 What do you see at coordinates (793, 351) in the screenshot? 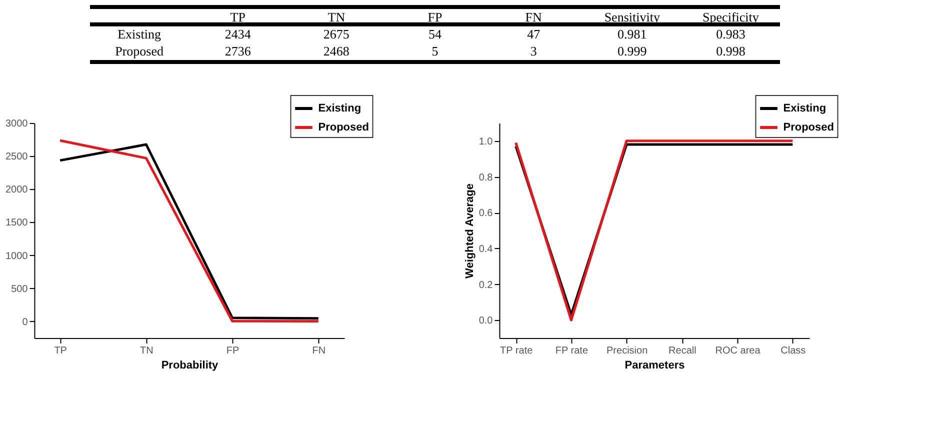
I see `x-tick-label: Class` at bounding box center [793, 351].